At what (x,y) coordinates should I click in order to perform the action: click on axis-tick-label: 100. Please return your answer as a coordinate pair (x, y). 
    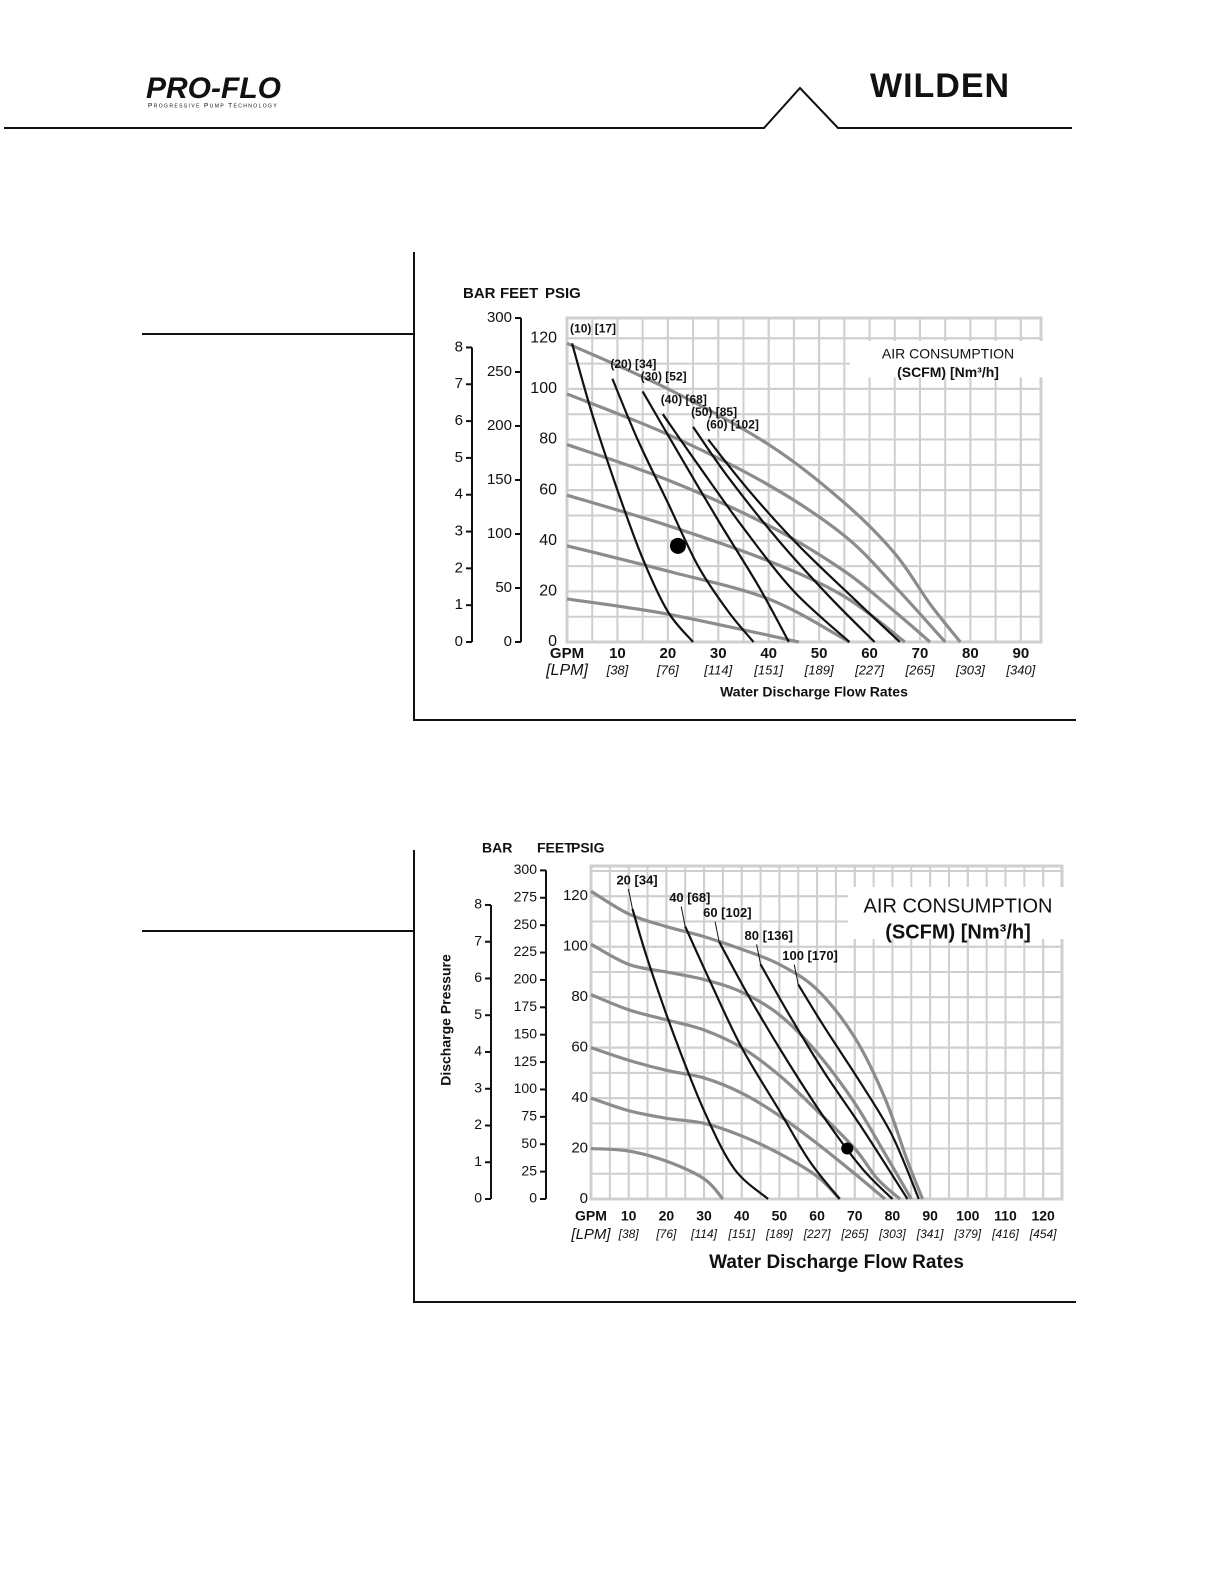
    Looking at the image, I should click on (526, 1088).